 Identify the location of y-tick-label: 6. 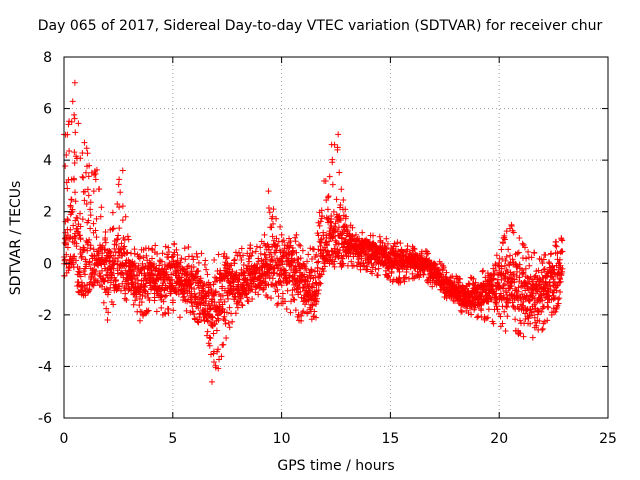
(47, 110).